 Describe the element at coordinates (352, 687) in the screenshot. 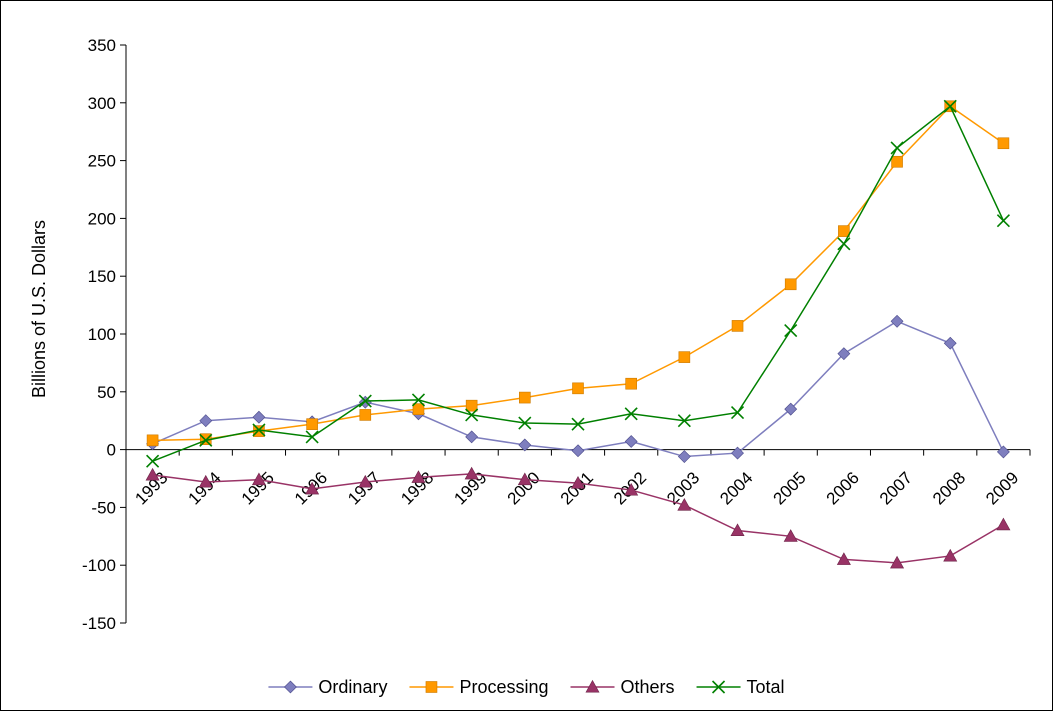

I see `legend-label: Ordinary` at that location.